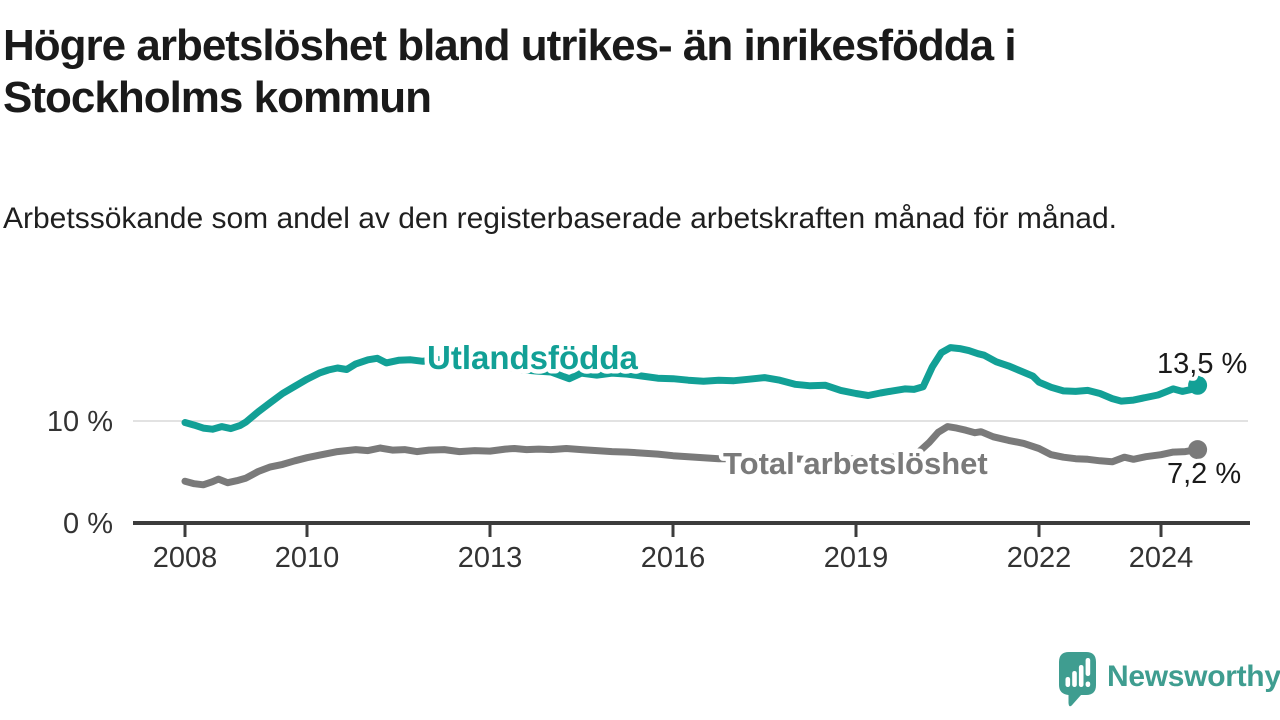 This screenshot has width=1280, height=720. What do you see at coordinates (532, 357) in the screenshot?
I see `series-label-utlandsfodda: Utlandsfödda` at bounding box center [532, 357].